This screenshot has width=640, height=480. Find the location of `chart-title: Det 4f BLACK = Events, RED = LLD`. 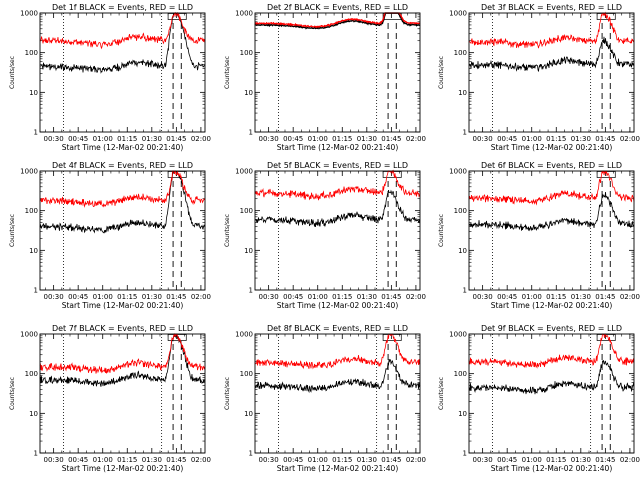

chart-title: Det 4f BLACK = Events, RED = LLD is located at coordinates (122, 165).